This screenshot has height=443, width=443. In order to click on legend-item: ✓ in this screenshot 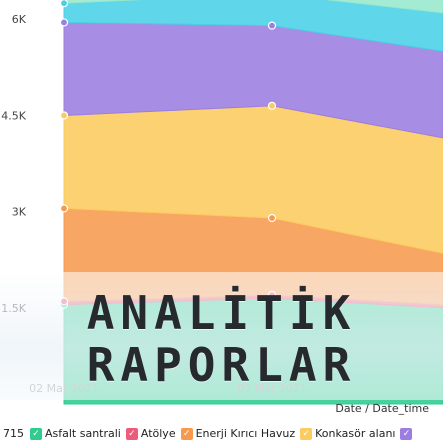, I will do `click(407, 433)`.